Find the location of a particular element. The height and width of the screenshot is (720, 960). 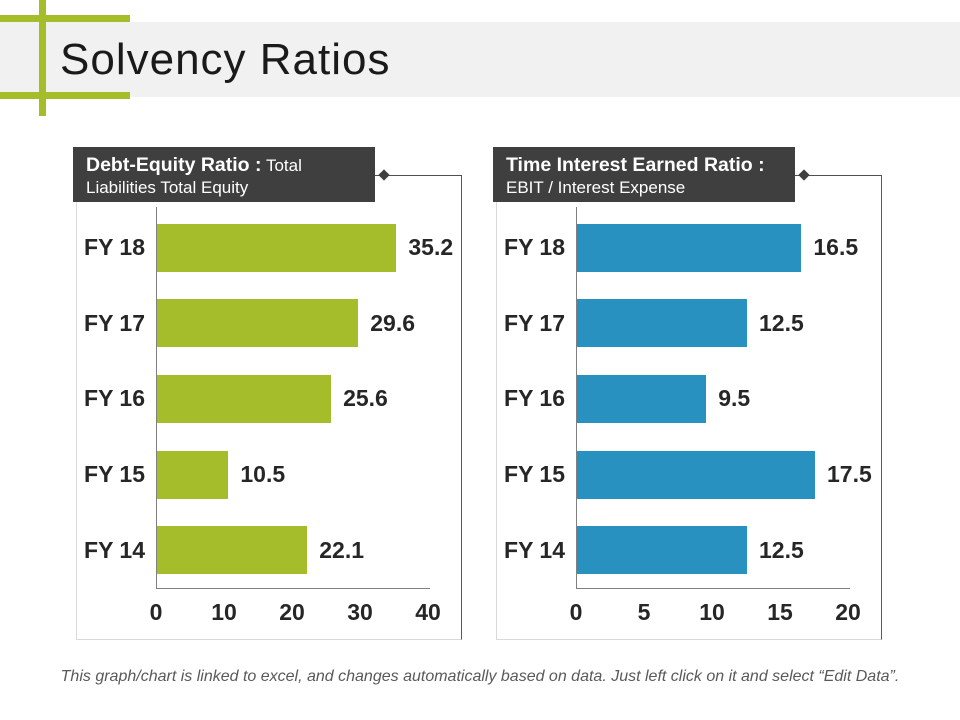

chart-title: Debt-Equity Ratio : is located at coordinates (174, 165).